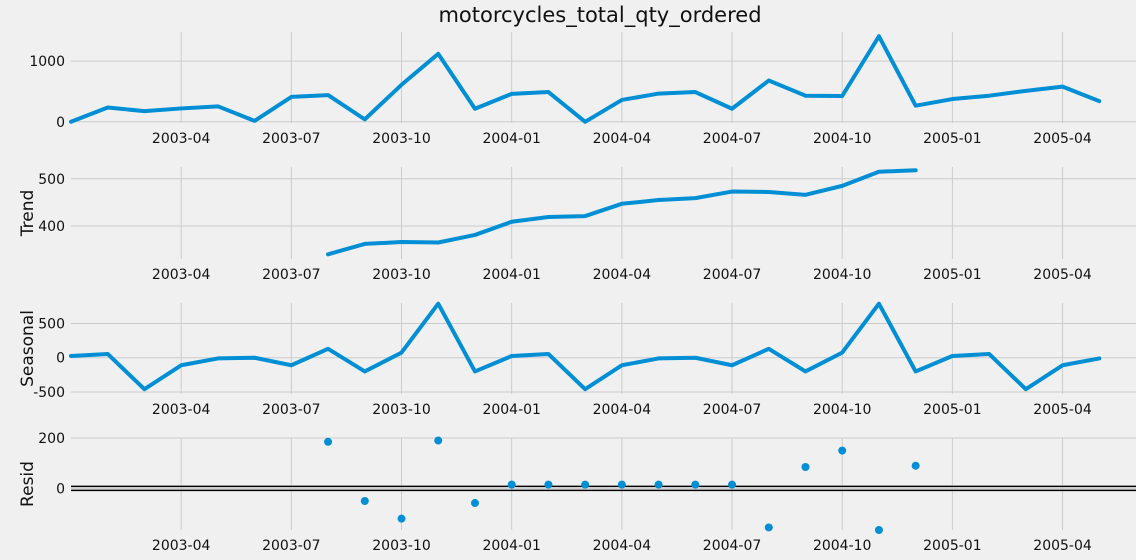 The height and width of the screenshot is (560, 1136). What do you see at coordinates (47, 62) in the screenshot?
I see `y-tick-label: 1000` at bounding box center [47, 62].